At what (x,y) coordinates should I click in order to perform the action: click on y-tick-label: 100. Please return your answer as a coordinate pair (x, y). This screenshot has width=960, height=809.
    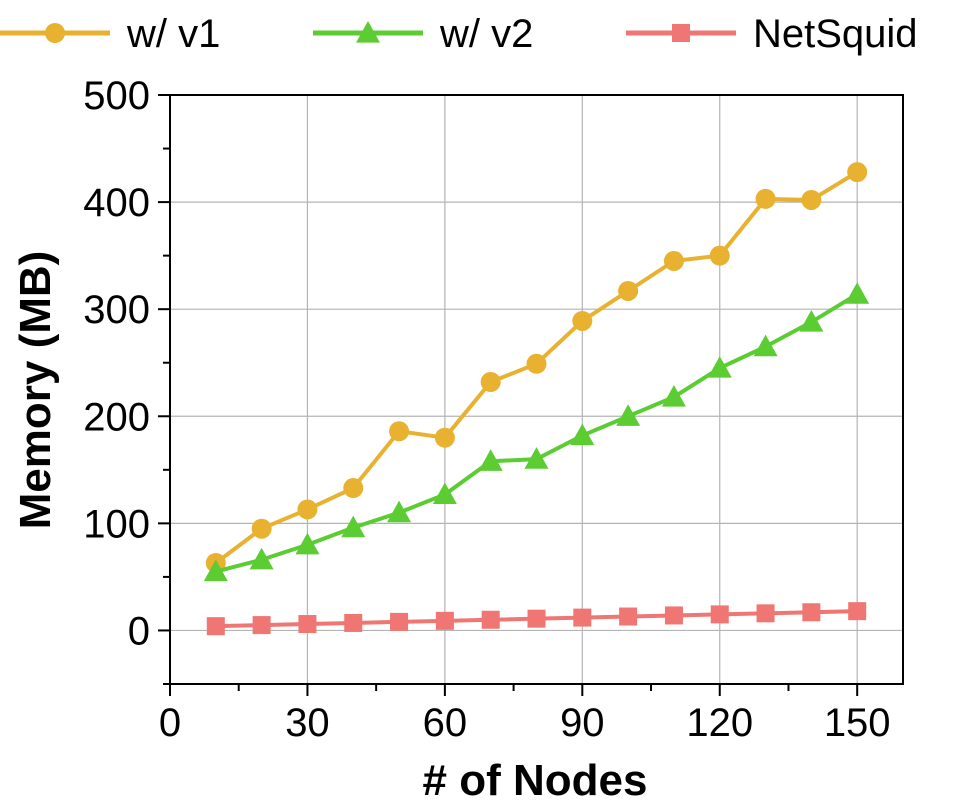
    Looking at the image, I should click on (116, 524).